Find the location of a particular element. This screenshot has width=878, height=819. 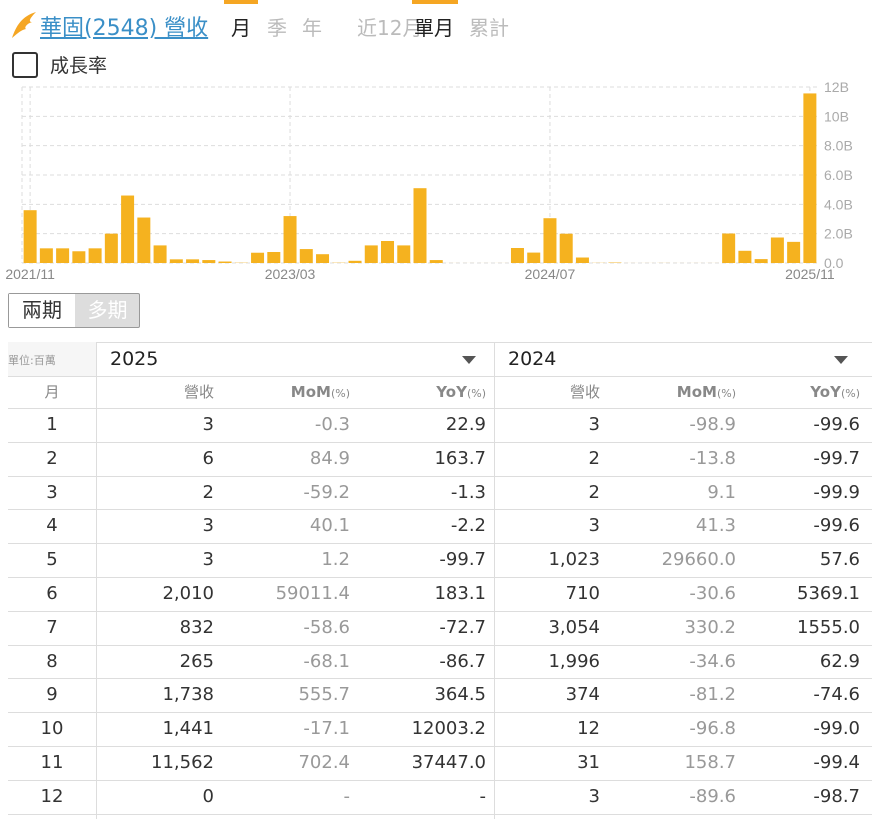

toggle-btn: 多期 is located at coordinates (107, 310).